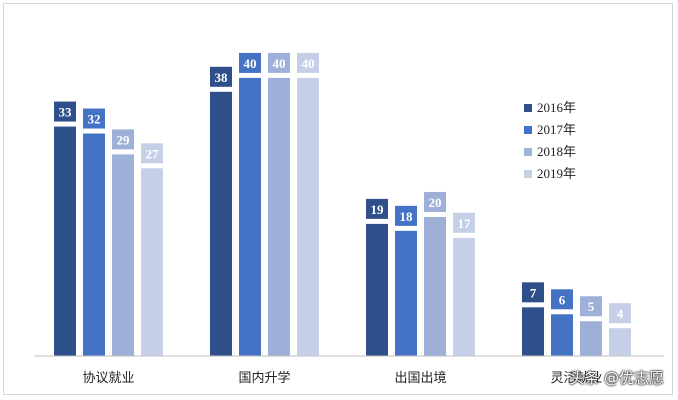 The height and width of the screenshot is (400, 678). I want to click on data-label-2-0: 19, so click(378, 209).